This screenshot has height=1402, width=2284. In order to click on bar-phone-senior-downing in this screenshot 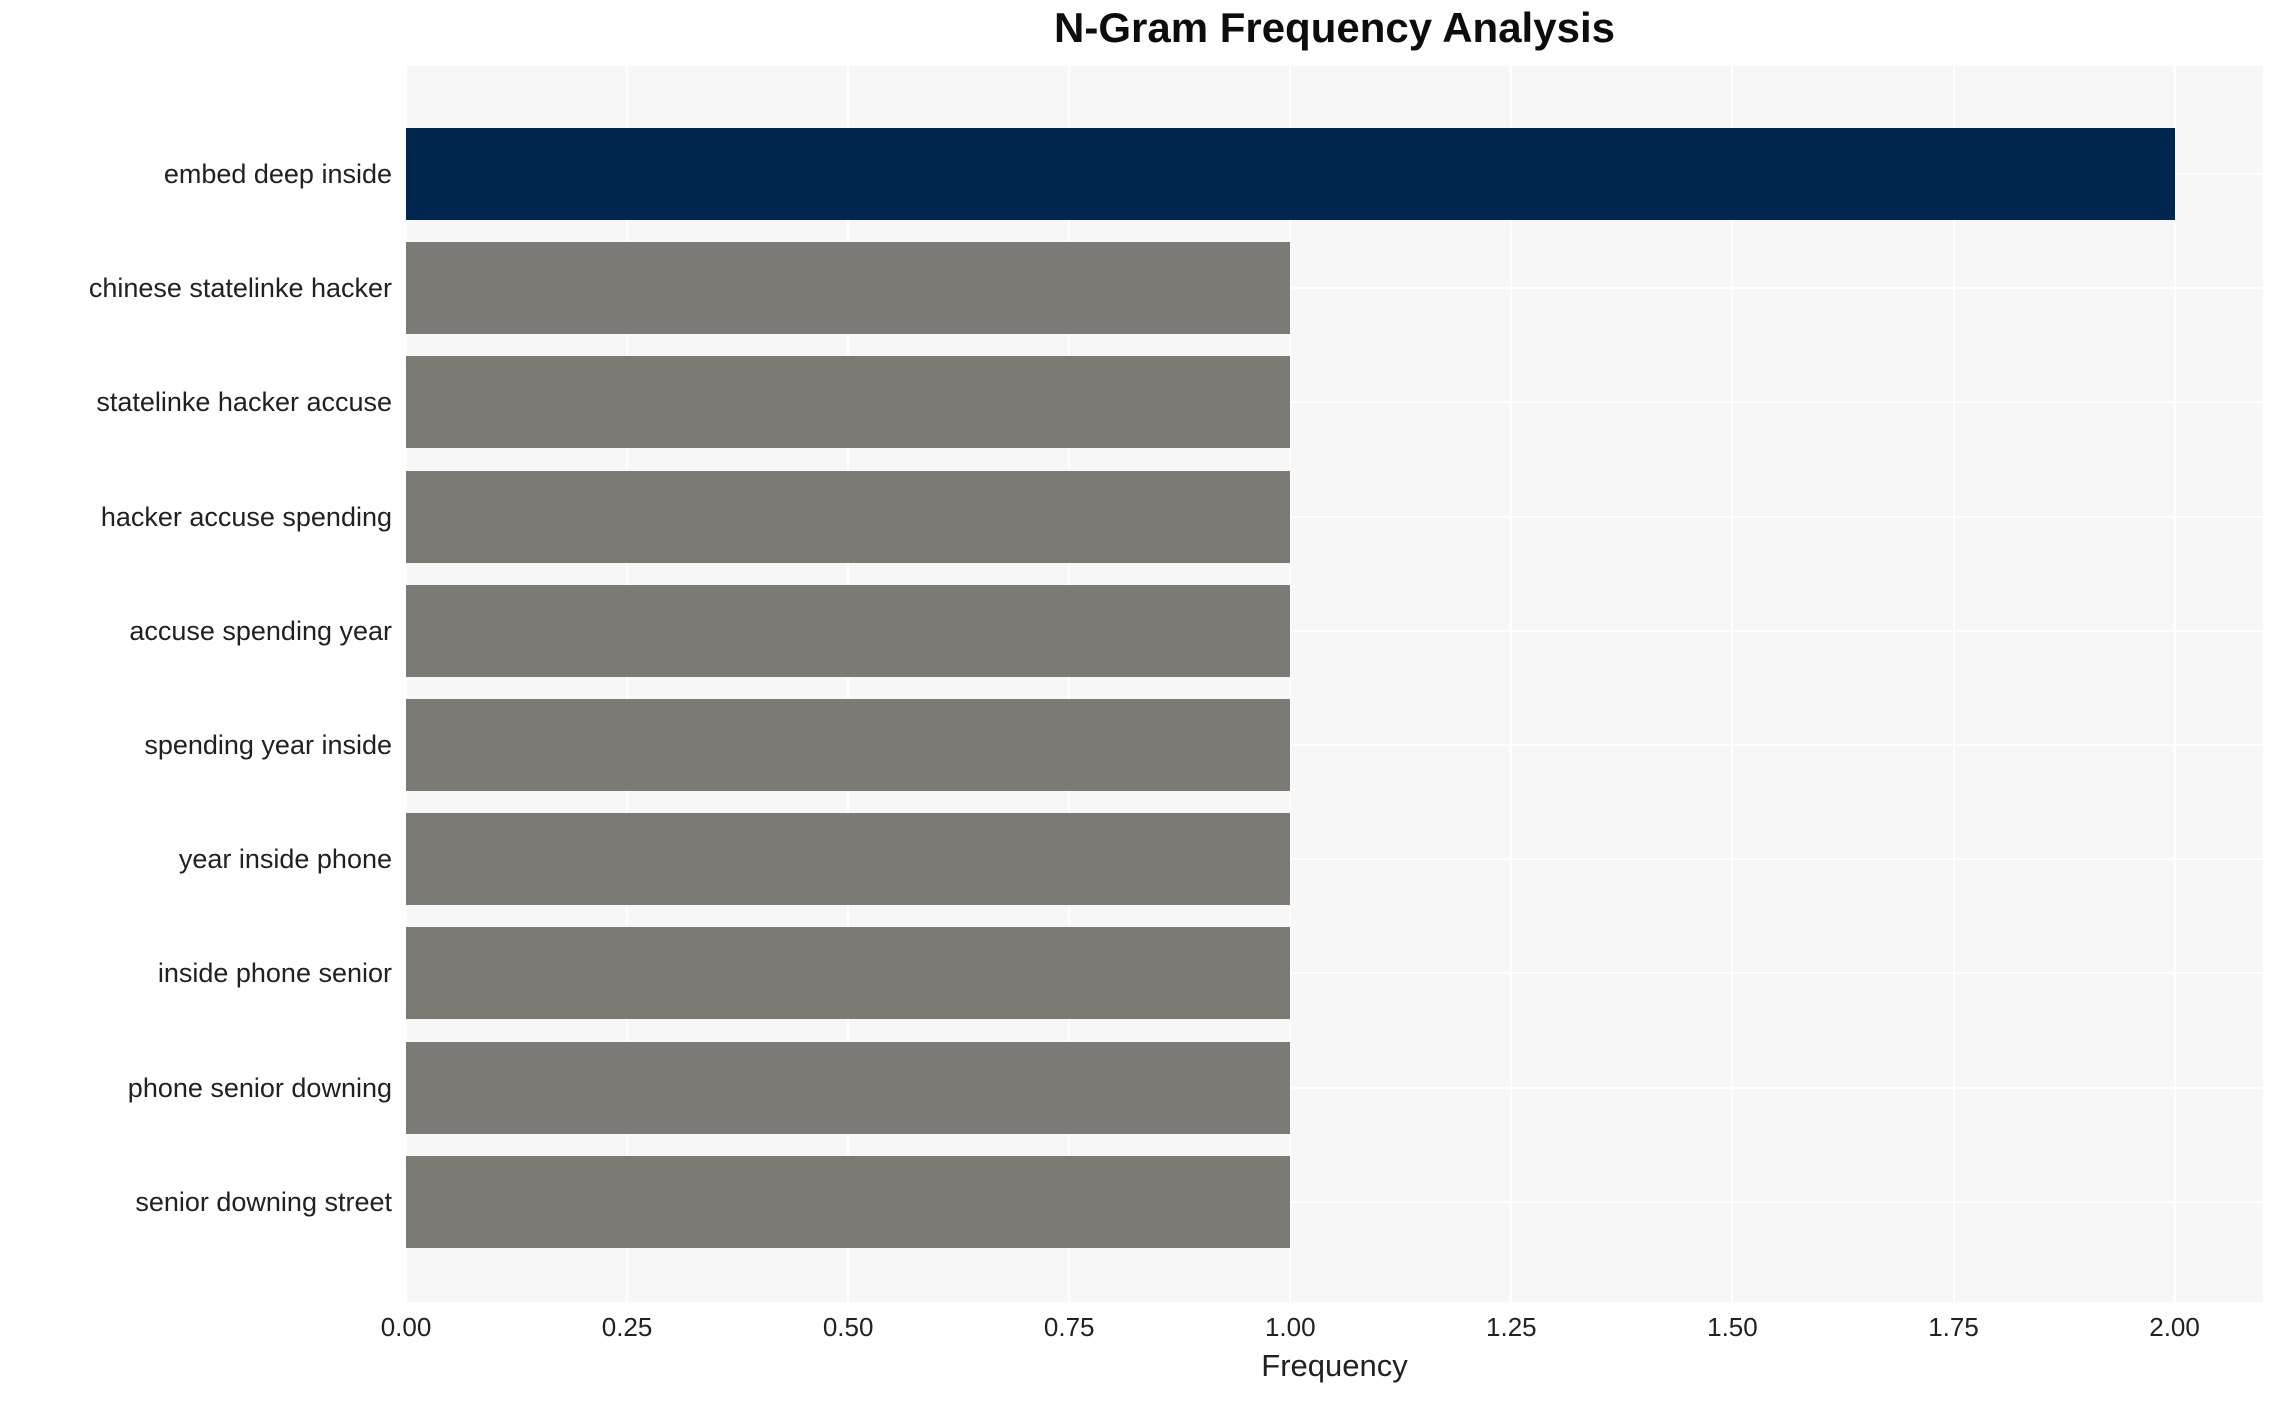, I will do `click(848, 1087)`.